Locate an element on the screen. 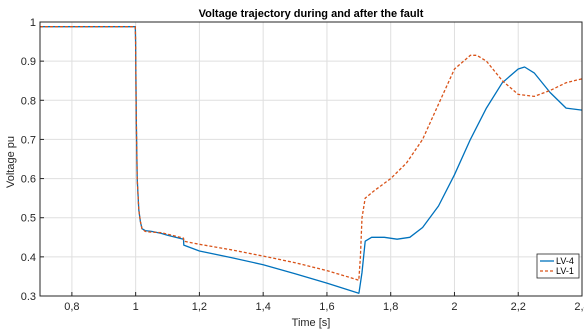  legend-label: LV-4 is located at coordinates (565, 261).